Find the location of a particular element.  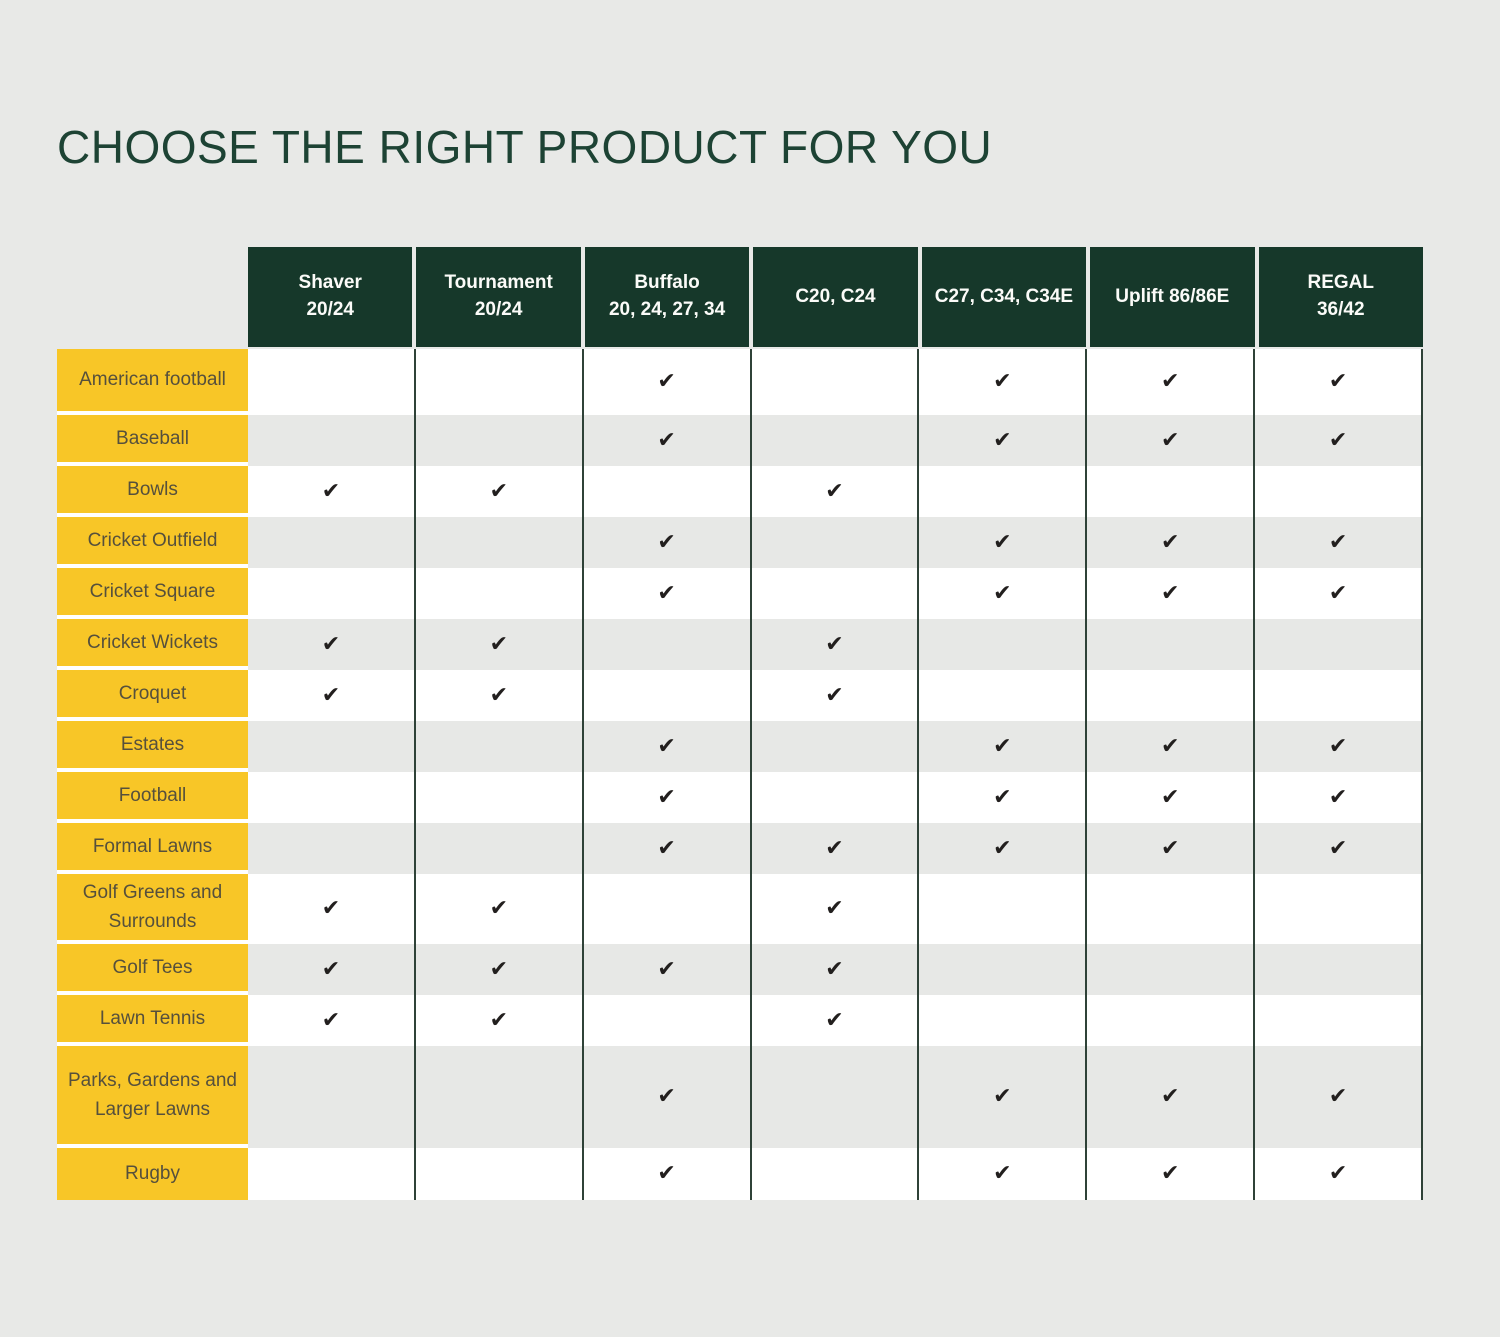

table-row: Cricket Outfield ✔ ✔ ✔ ✔ is located at coordinates (740, 542).